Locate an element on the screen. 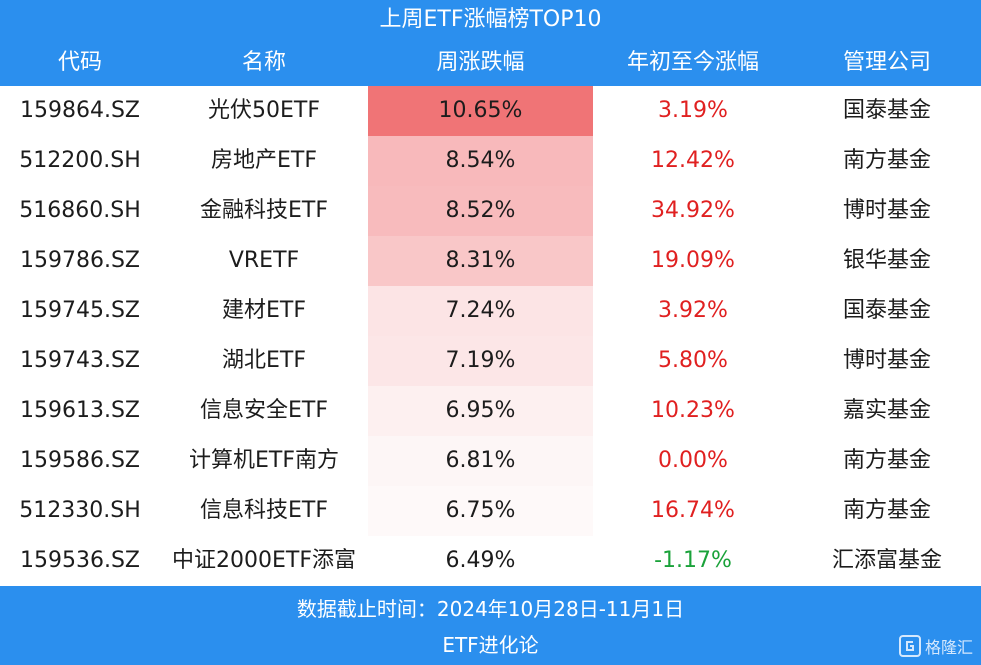  table-row: 159743.SZ 湖北ETF 7.19% 5.80% 博时基金 is located at coordinates (490, 361).